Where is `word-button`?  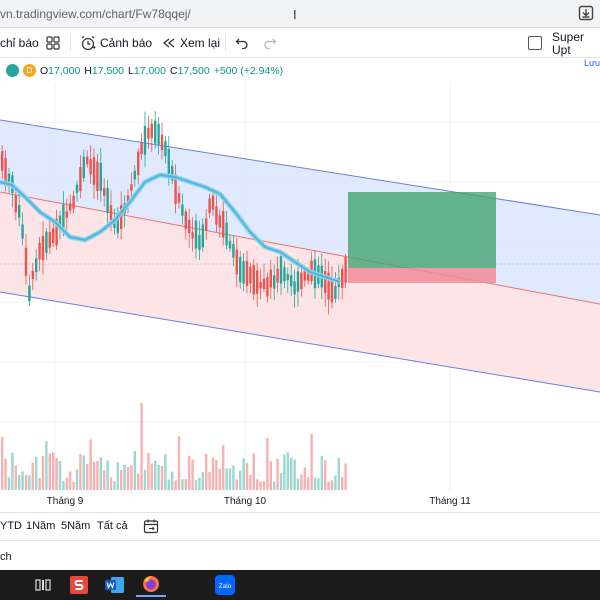
word-button is located at coordinates (115, 585).